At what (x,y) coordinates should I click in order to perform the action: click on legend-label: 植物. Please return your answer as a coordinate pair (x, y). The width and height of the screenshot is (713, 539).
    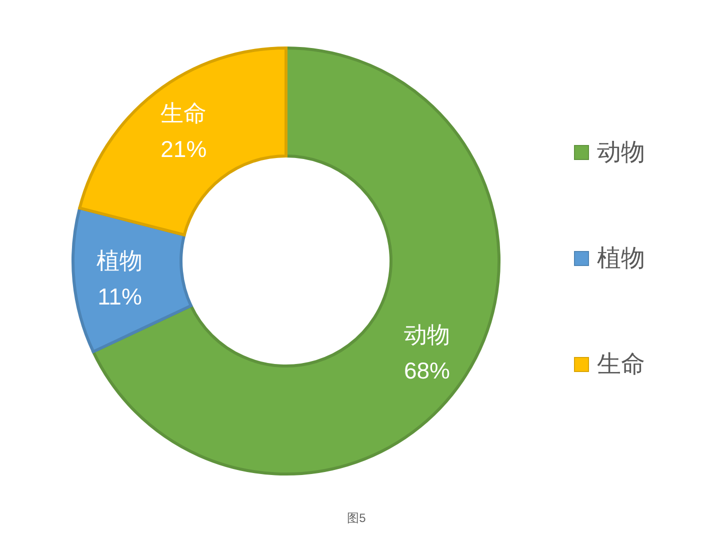
    Looking at the image, I should click on (621, 259).